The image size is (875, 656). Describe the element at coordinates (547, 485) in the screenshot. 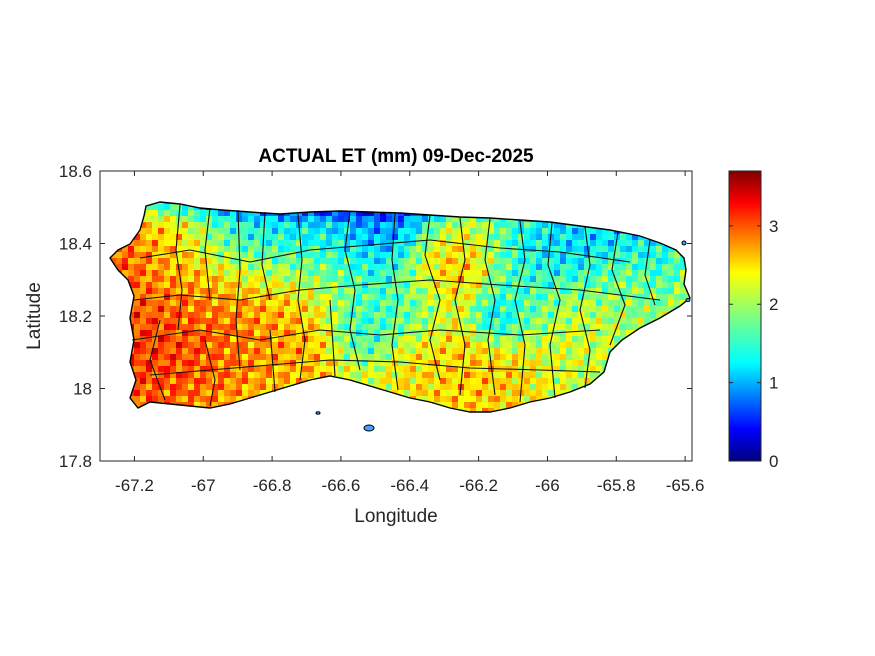

I see `x-tick-label: -66` at that location.